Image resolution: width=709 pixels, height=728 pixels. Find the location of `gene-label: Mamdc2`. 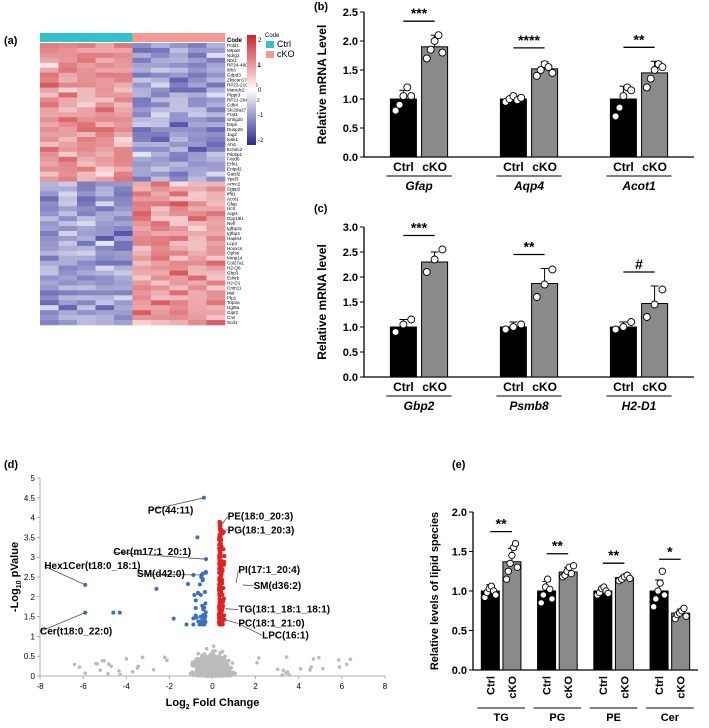

gene-label: Mamdc2 is located at coordinates (236, 89).